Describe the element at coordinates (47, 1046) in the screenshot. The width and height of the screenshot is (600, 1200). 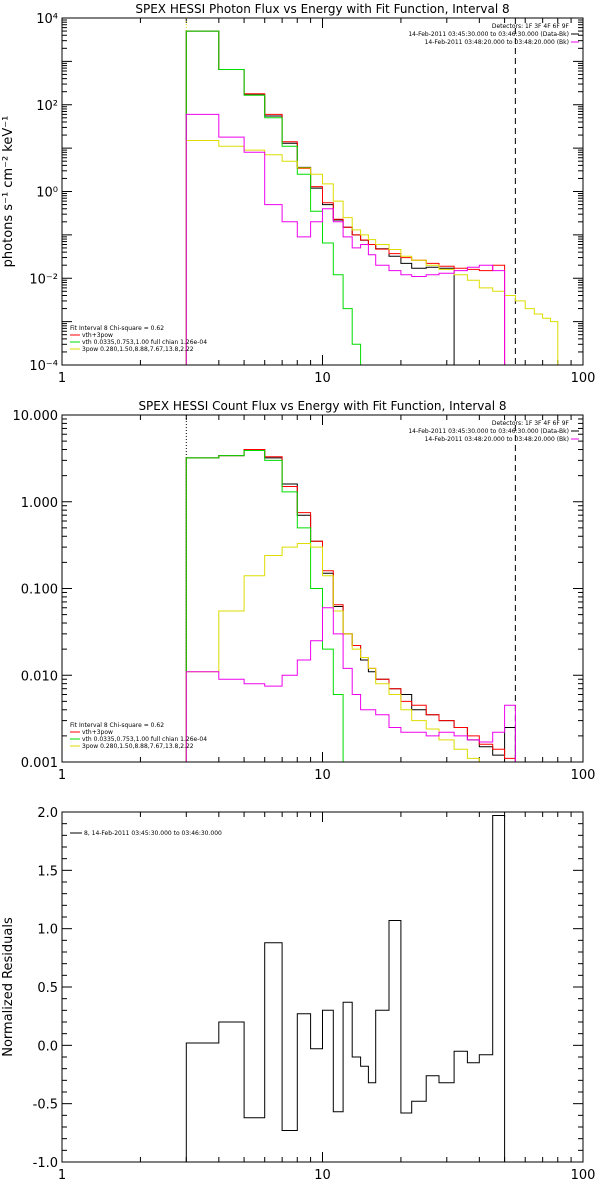
I see `y-tick-label: 0.0` at that location.